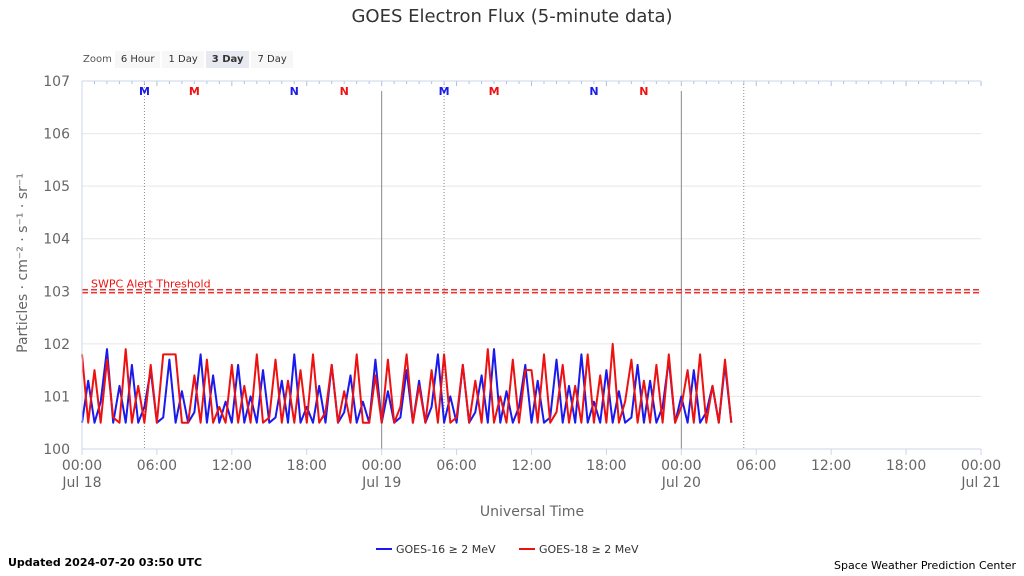 Image resolution: width=1024 pixels, height=576 pixels. I want to click on series-line-goes18, so click(407, 383).